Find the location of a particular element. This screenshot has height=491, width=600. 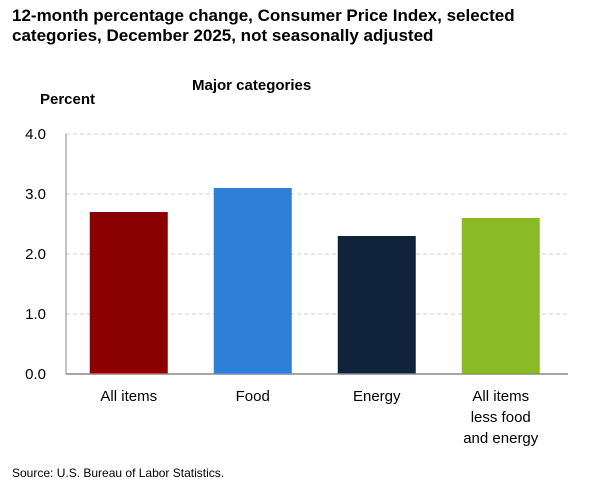

y-tick-label: 2.0 is located at coordinates (35, 254).